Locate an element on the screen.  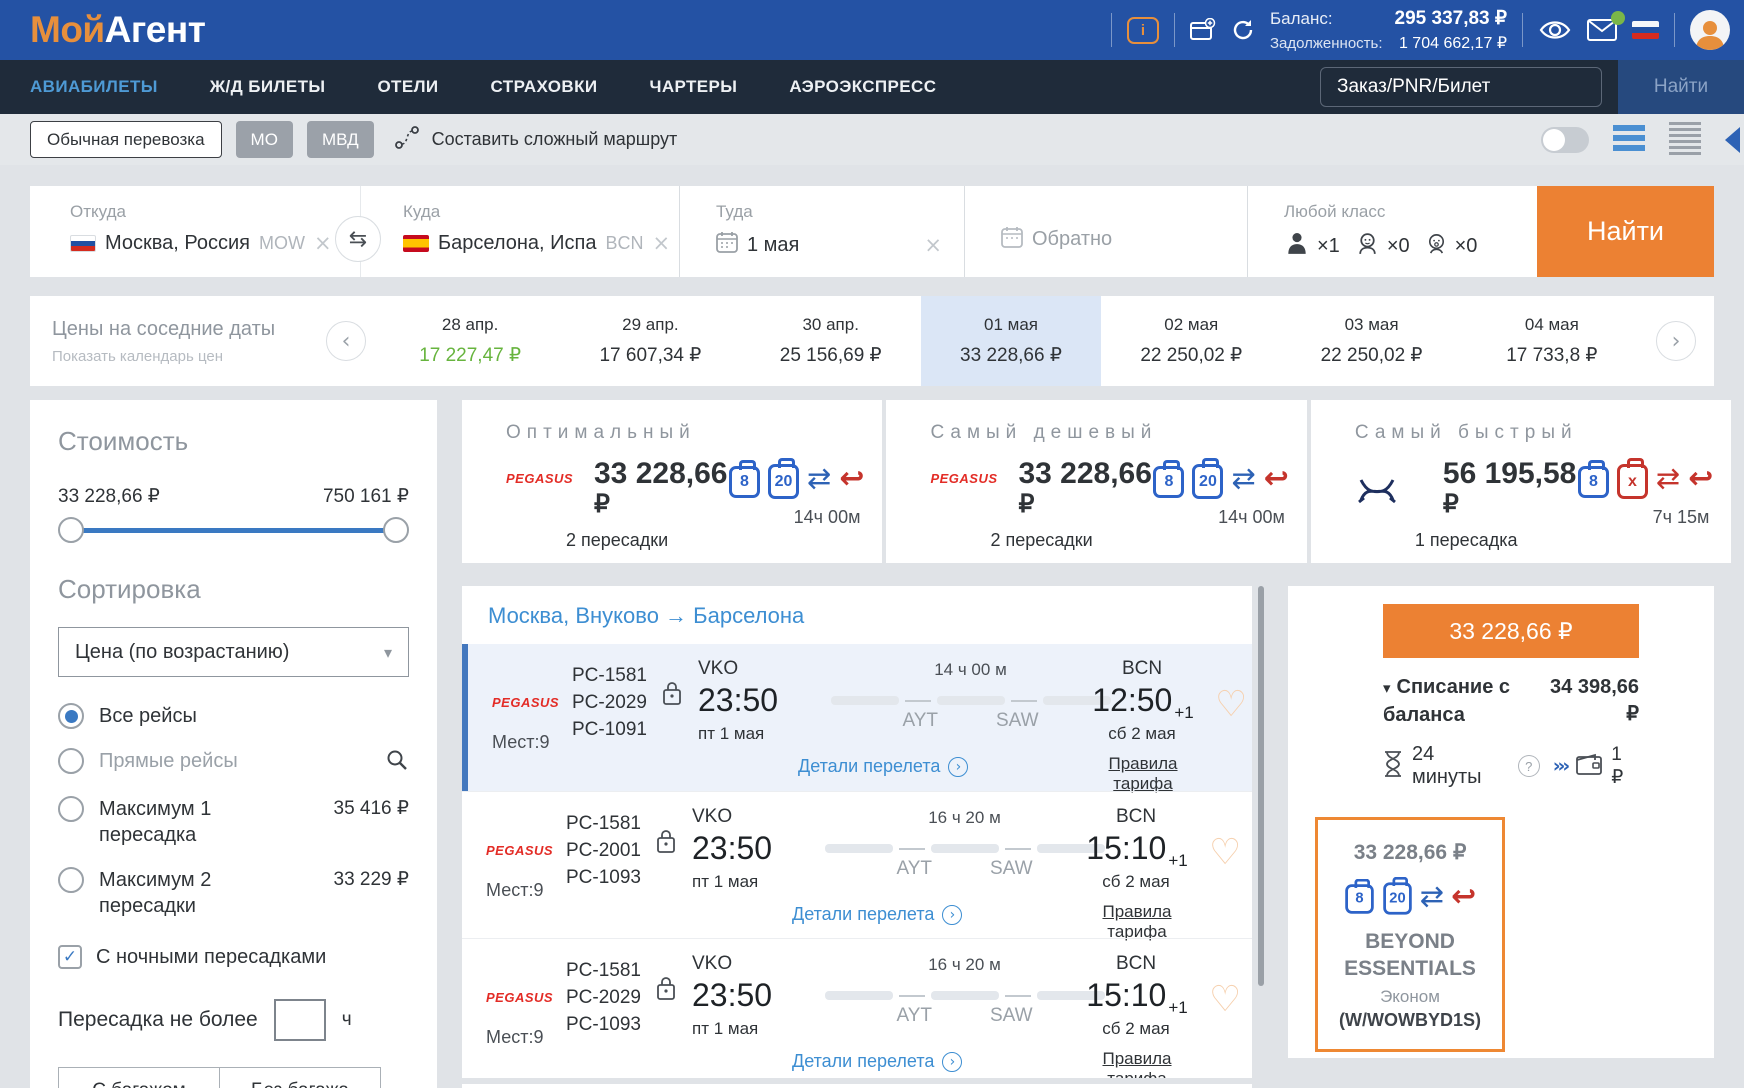
calendar-day-selected: 01 мая 33 228,66 ₽ is located at coordinates (1011, 341).